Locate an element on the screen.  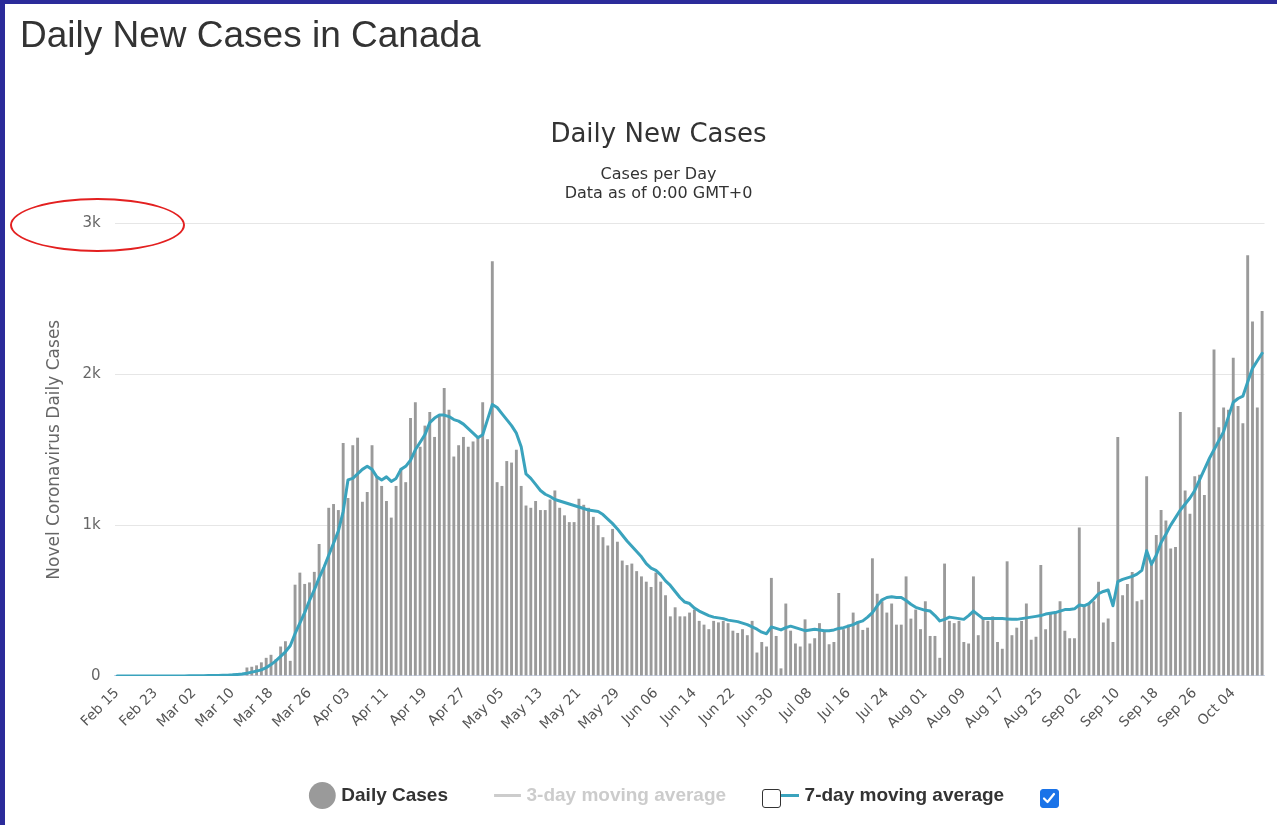
x-tick-label: Jun 22 is located at coordinates (716, 706).